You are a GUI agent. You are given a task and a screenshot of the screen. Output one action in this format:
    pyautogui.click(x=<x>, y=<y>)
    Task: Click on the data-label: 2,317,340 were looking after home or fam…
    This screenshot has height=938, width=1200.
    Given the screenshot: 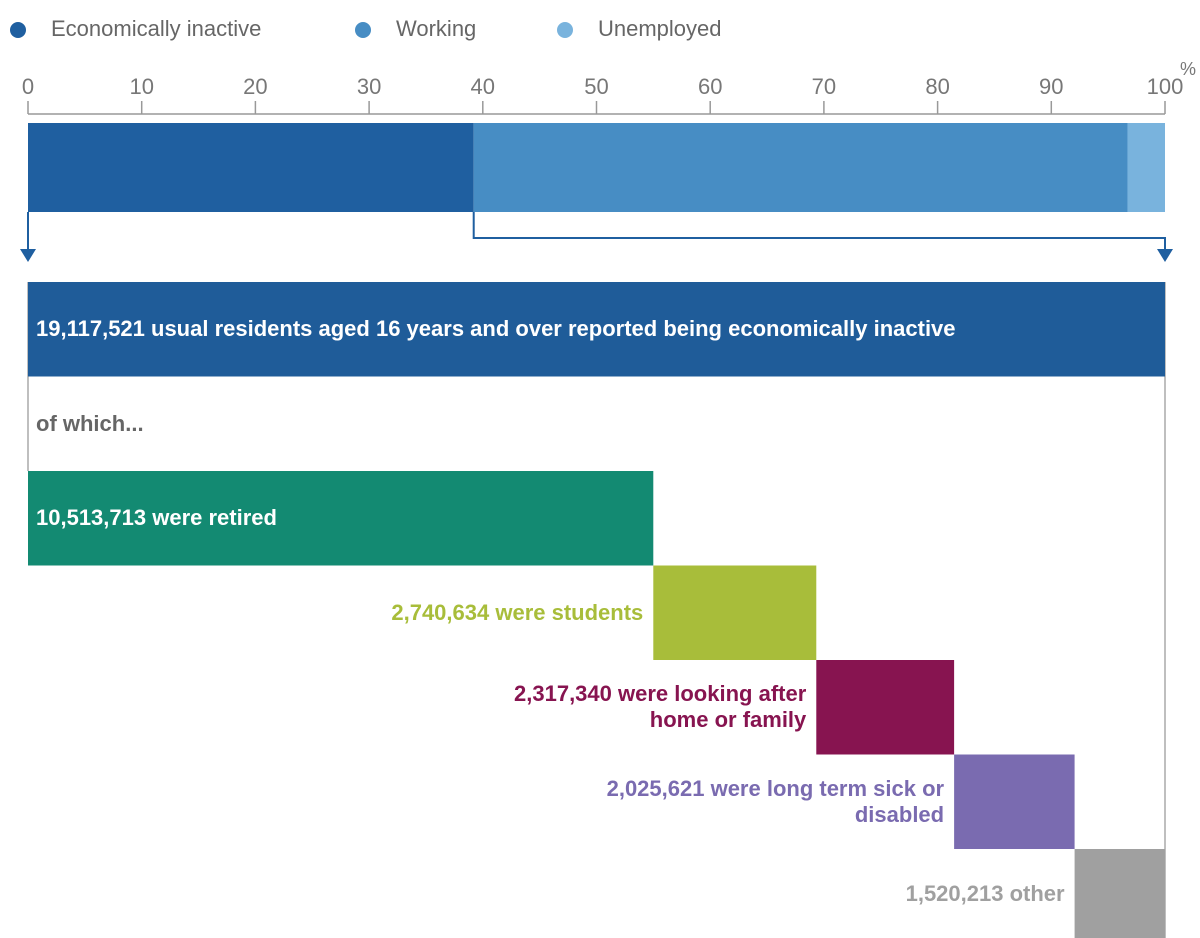 What is the action you would take?
    pyautogui.click(x=660, y=707)
    